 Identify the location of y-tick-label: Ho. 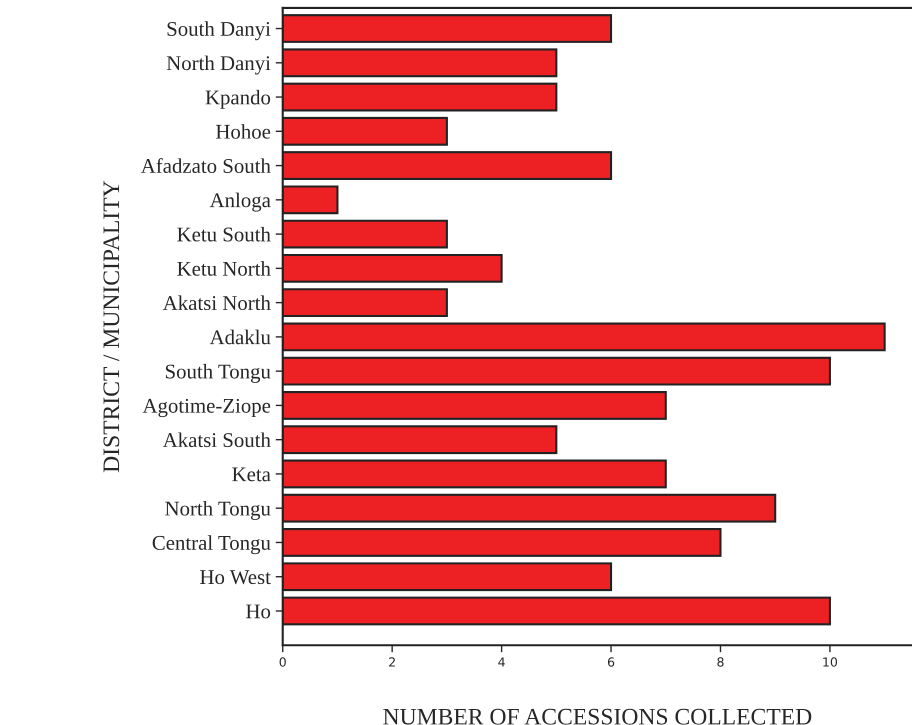
(258, 611).